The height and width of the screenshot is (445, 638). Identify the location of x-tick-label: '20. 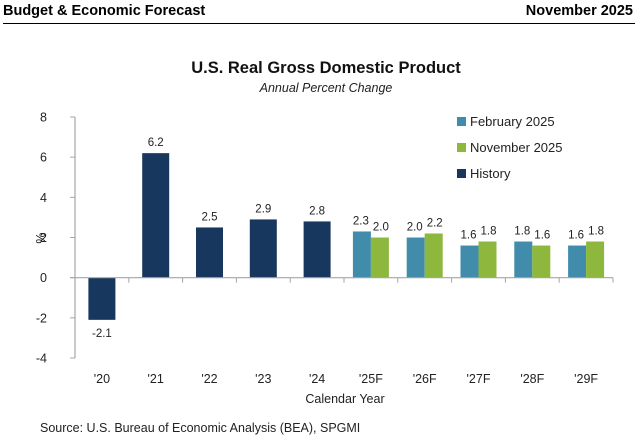
(102, 379).